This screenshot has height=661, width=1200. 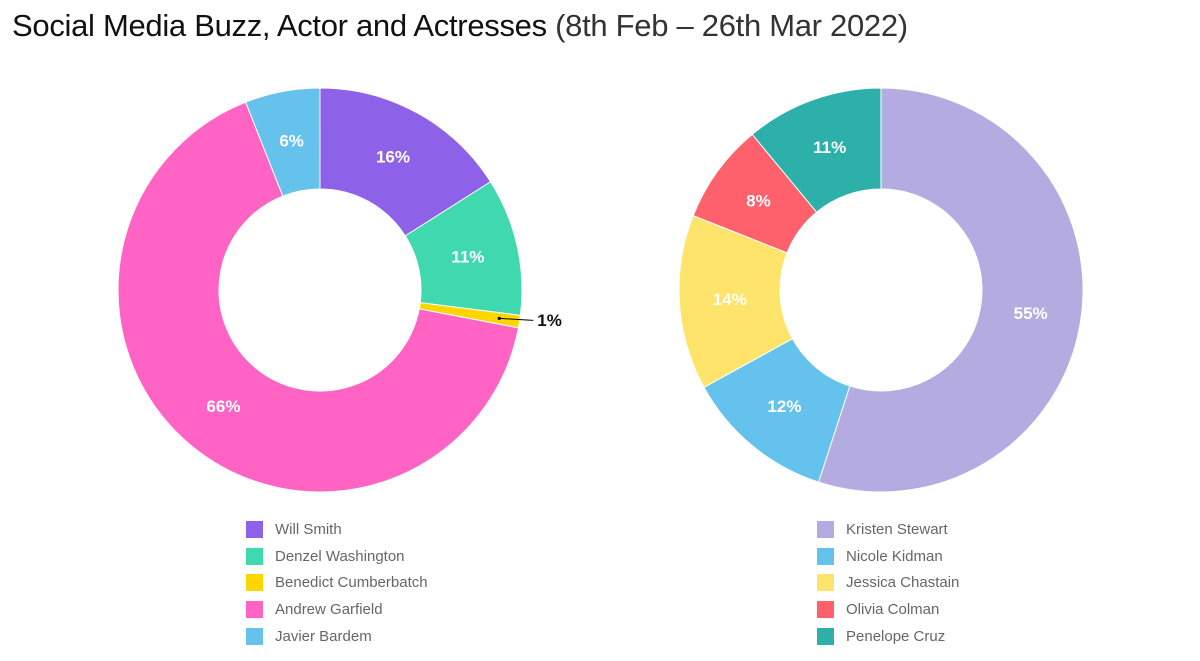 What do you see at coordinates (467, 256) in the screenshot?
I see `data-label-denzel-washington: 11%` at bounding box center [467, 256].